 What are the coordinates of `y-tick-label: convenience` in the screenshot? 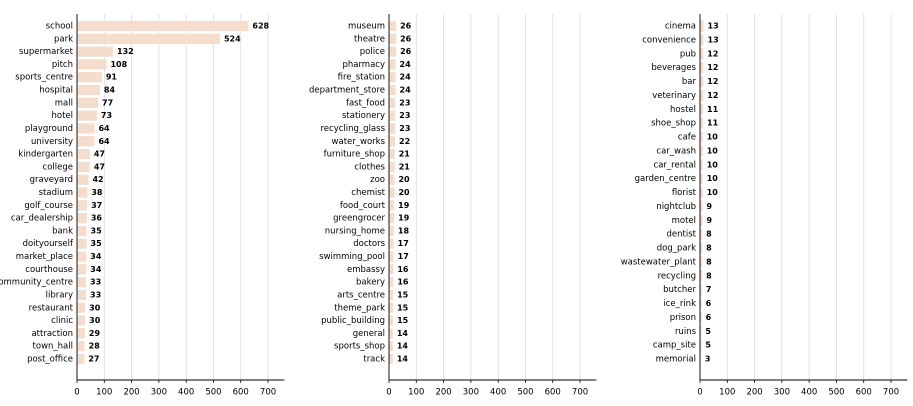 It's located at (669, 40).